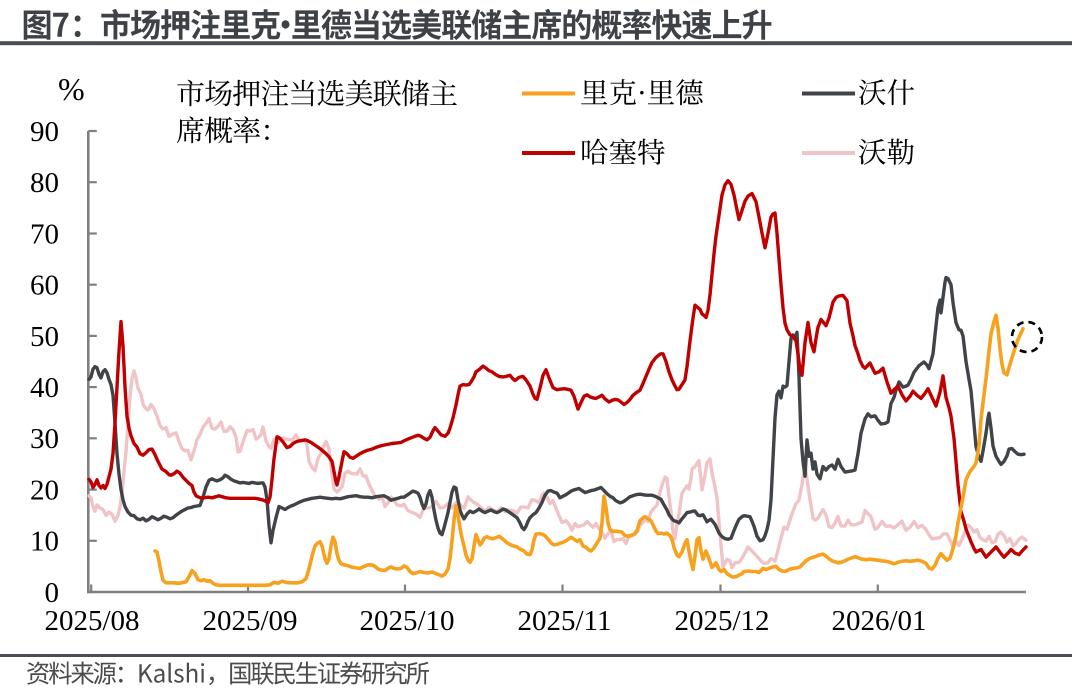  Describe the element at coordinates (44, 542) in the screenshot. I see `svg-text: 10` at that location.